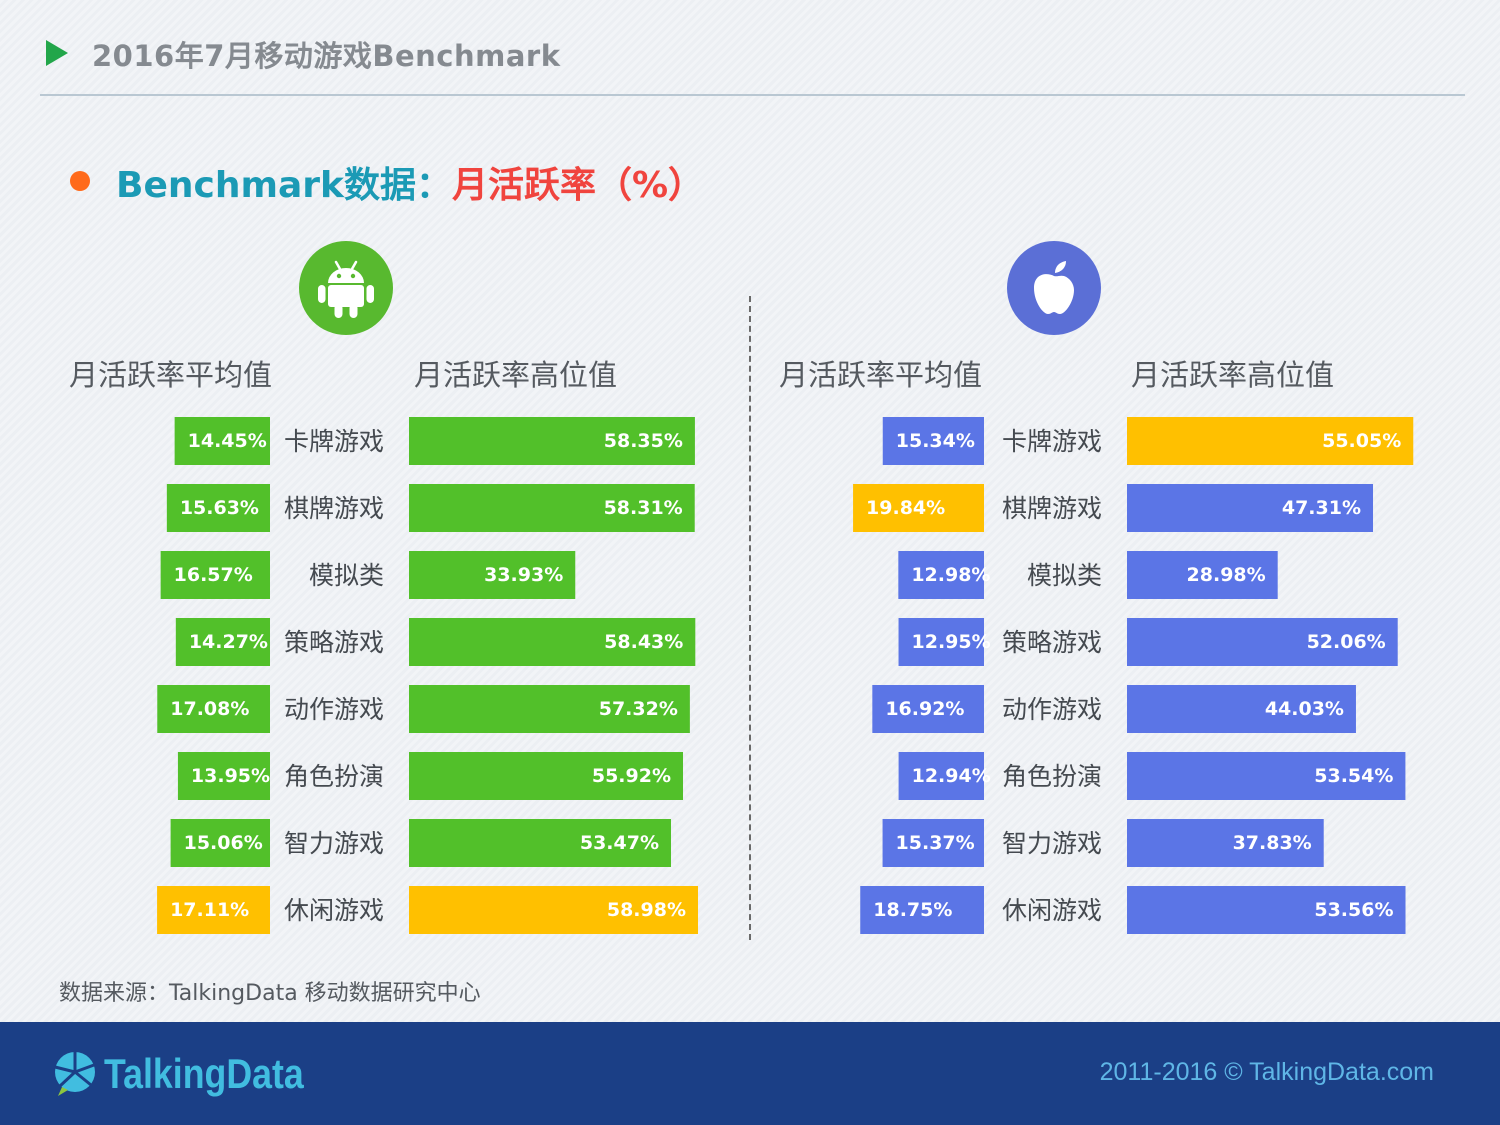 The image size is (1500, 1125). Describe the element at coordinates (905, 508) in the screenshot. I see `ios-avg-value-label: 19.84%` at that location.